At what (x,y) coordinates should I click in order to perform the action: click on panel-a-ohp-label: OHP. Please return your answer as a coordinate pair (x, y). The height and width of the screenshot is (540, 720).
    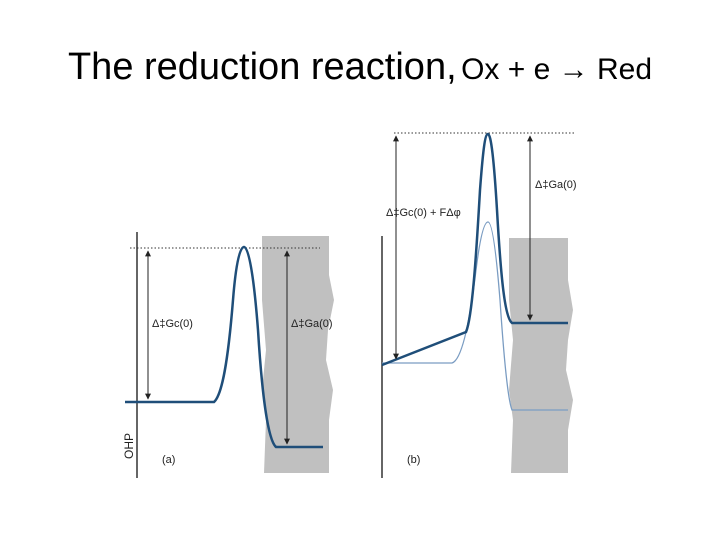
    Looking at the image, I should click on (129, 446).